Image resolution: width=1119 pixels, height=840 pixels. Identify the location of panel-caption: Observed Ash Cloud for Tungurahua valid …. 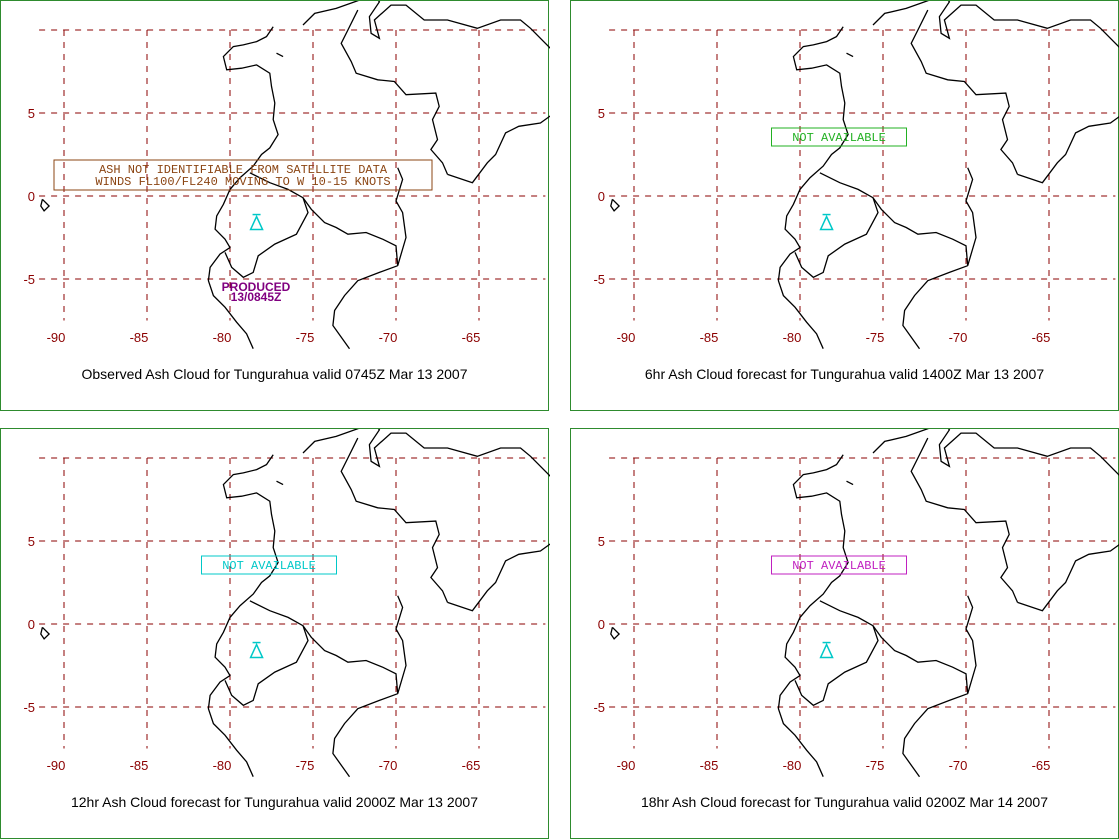
(274, 374).